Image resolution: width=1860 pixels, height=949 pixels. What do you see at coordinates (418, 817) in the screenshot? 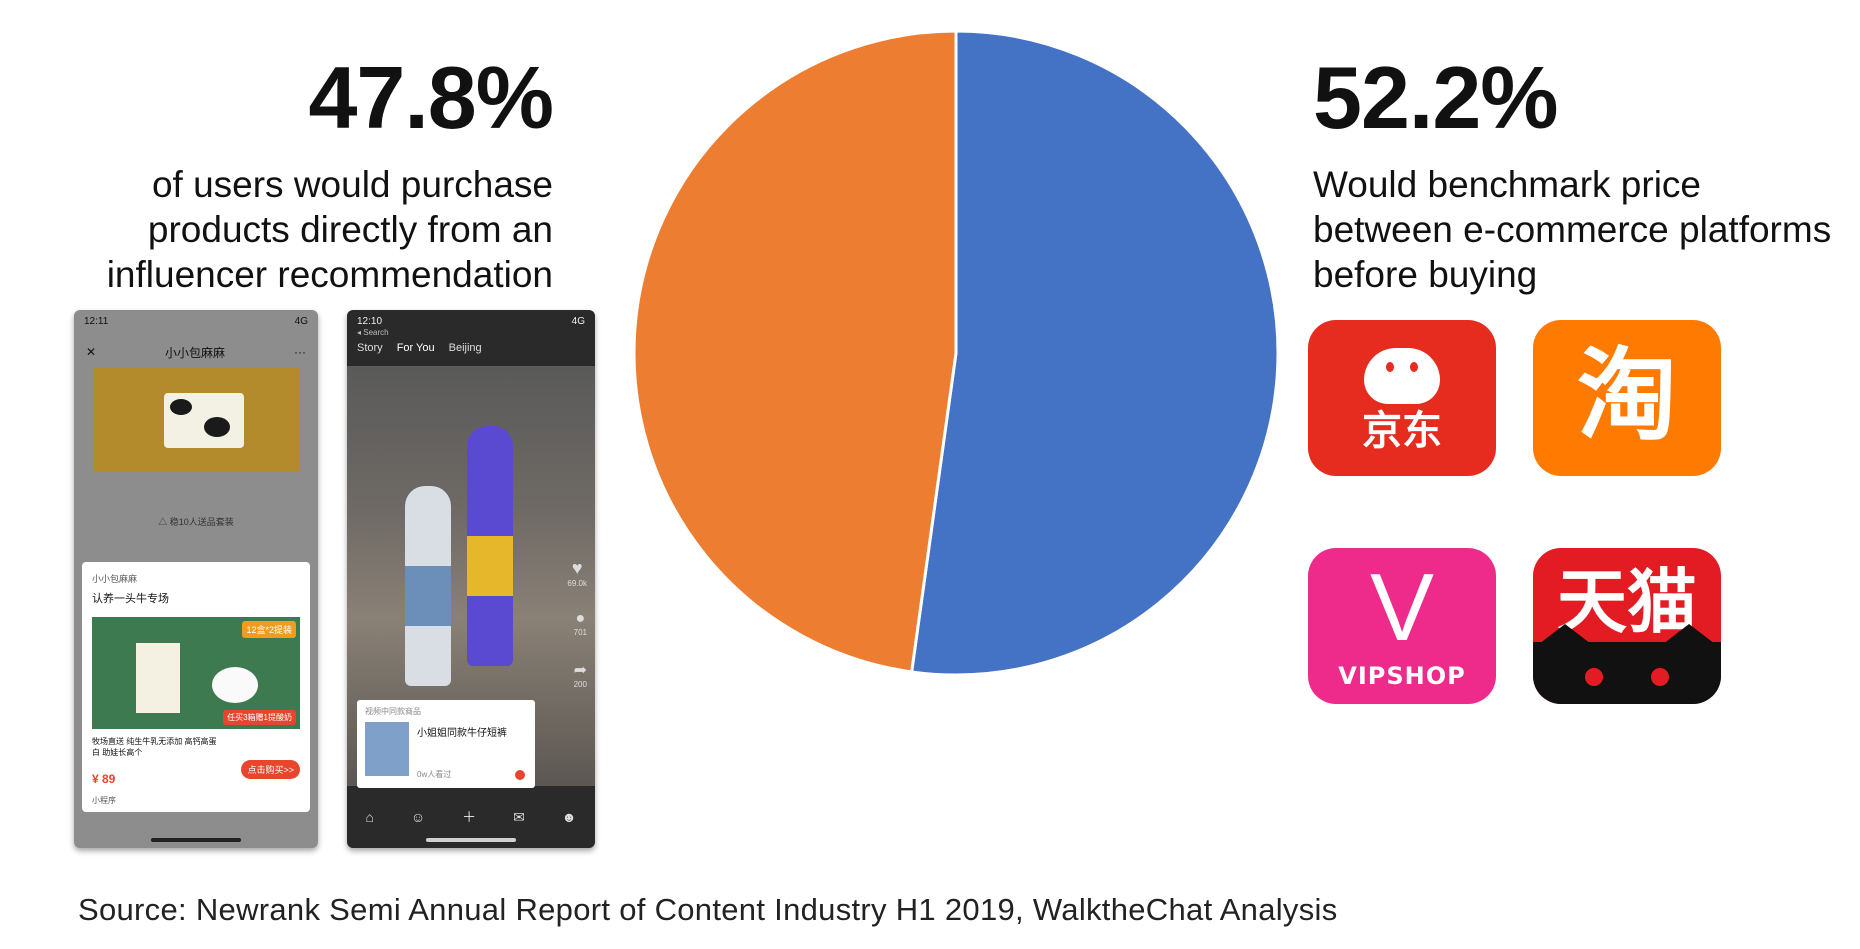
I see `friends-icon: ☺` at bounding box center [418, 817].